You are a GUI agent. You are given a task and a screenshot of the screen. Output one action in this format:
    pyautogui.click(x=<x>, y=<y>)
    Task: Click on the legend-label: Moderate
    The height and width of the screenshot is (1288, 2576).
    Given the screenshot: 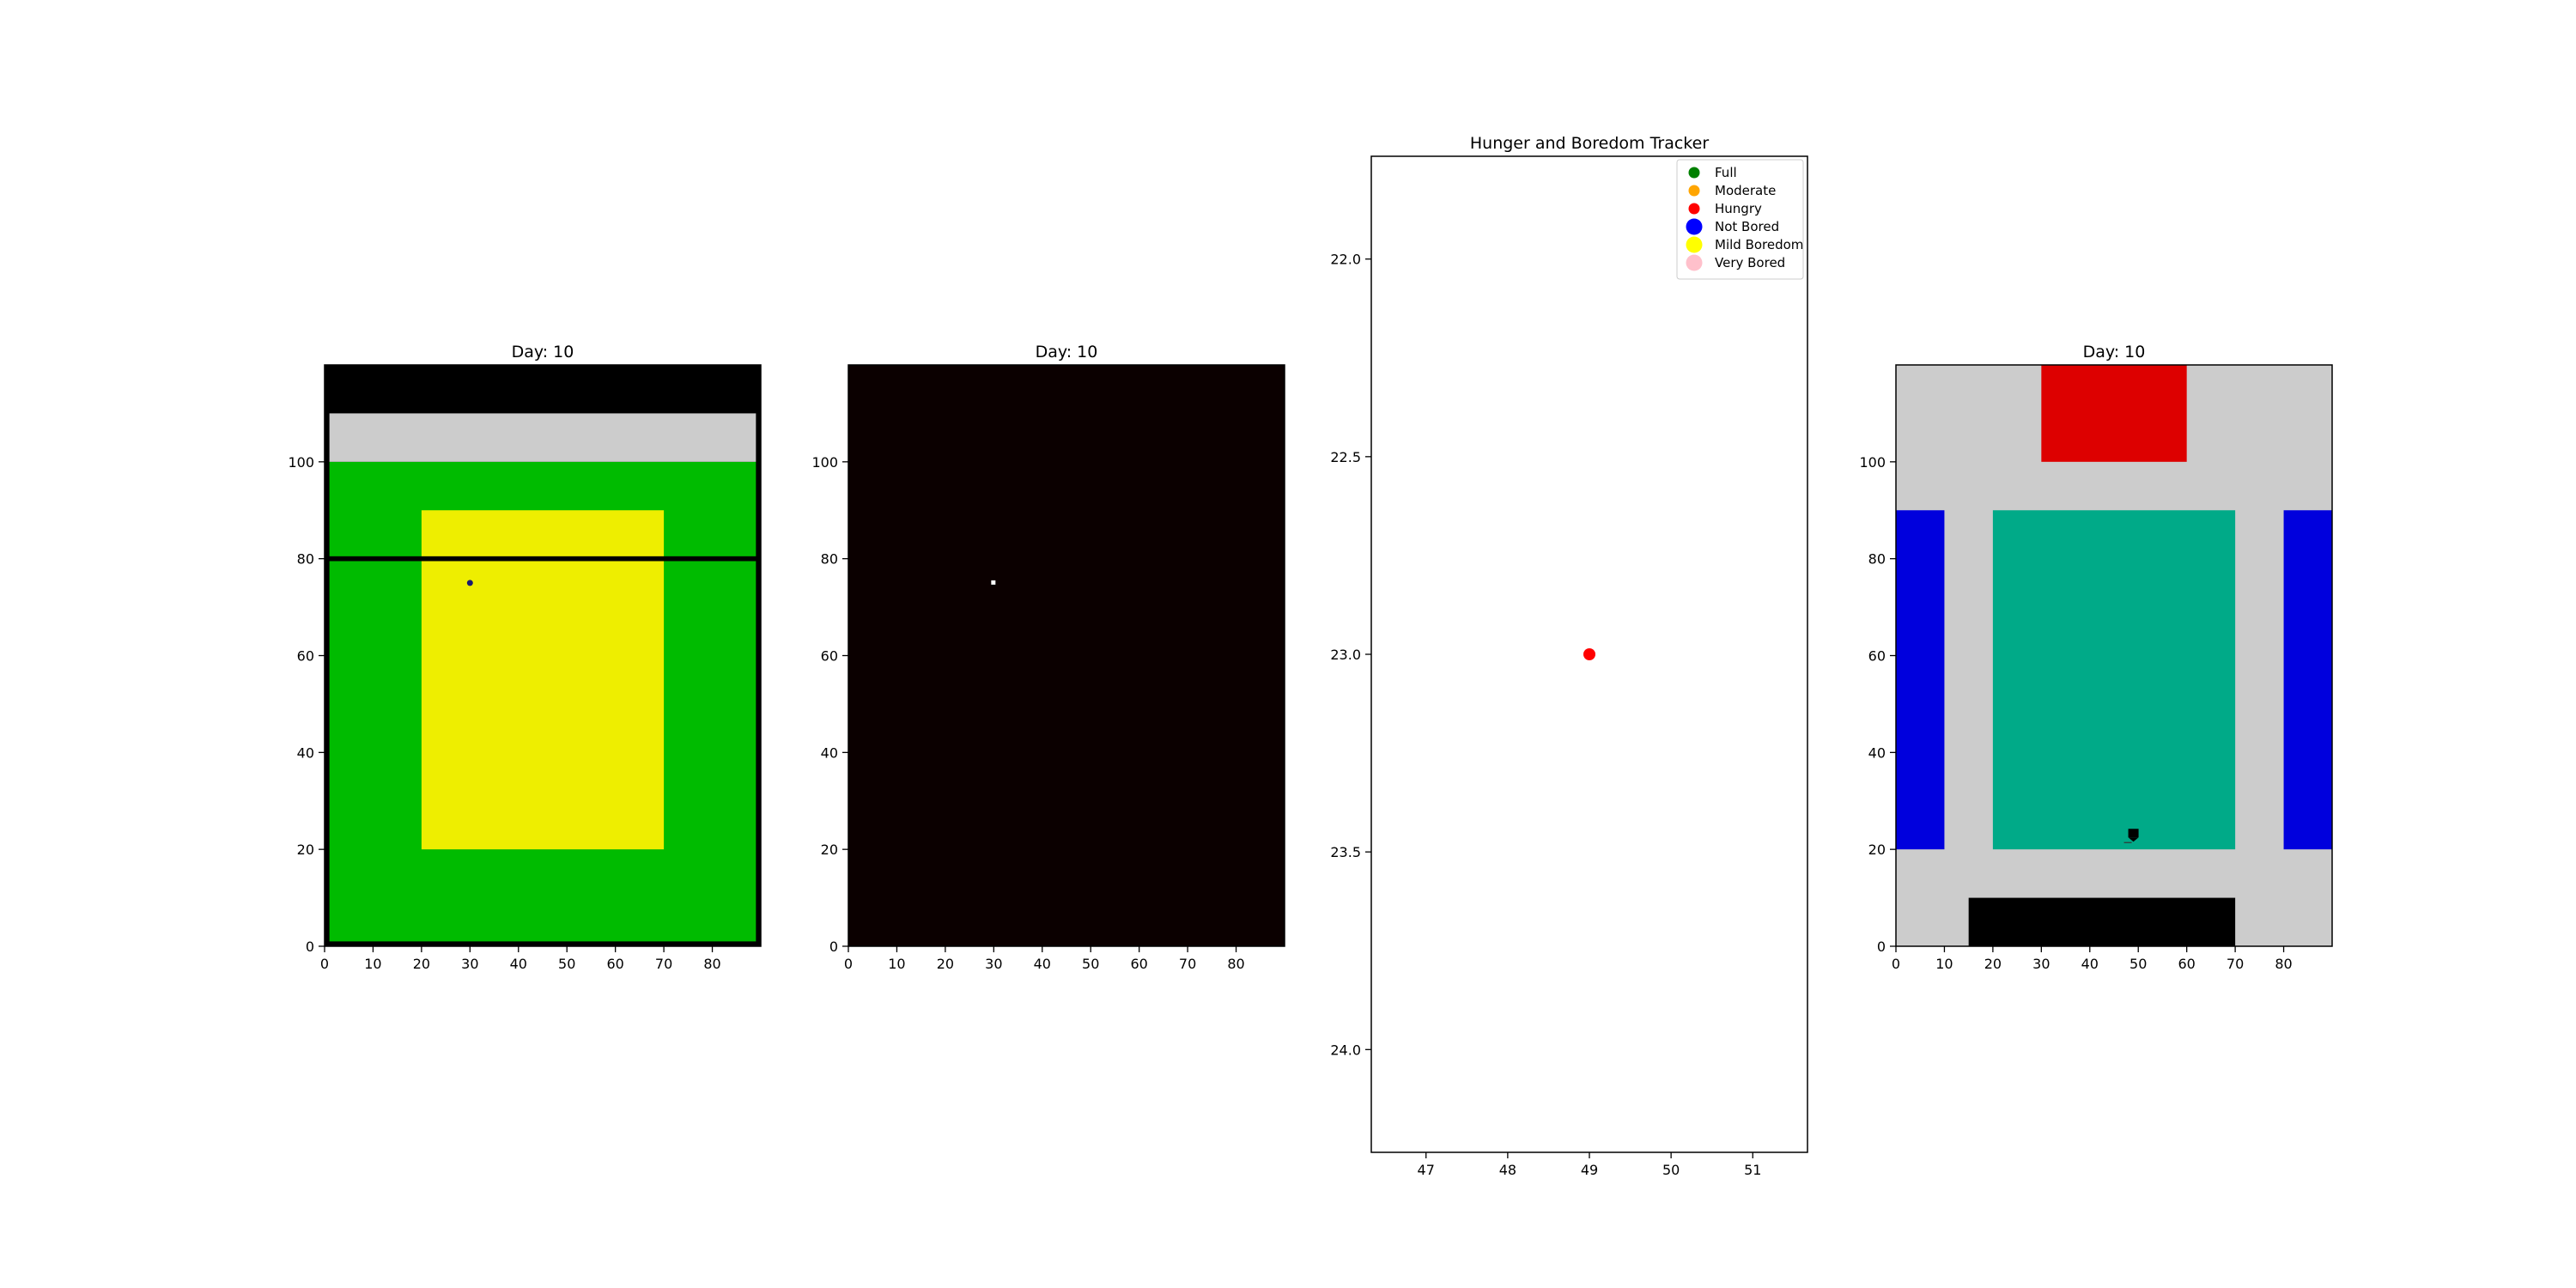 What is the action you would take?
    pyautogui.click(x=1745, y=191)
    